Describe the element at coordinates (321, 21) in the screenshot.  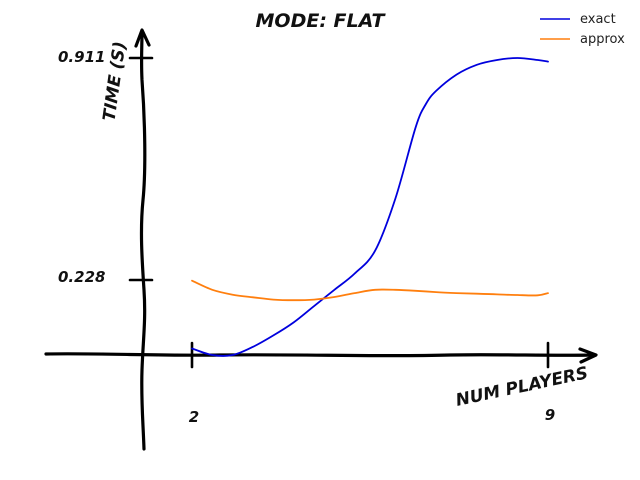
I see `chart-title: MODE: FLAT` at that location.